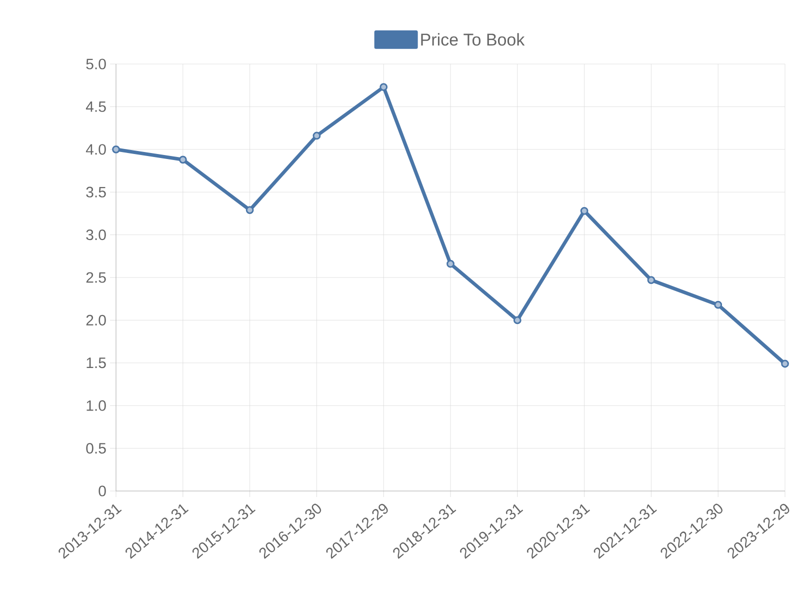  Describe the element at coordinates (96, 405) in the screenshot. I see `y-tick-label: 1.0` at that location.